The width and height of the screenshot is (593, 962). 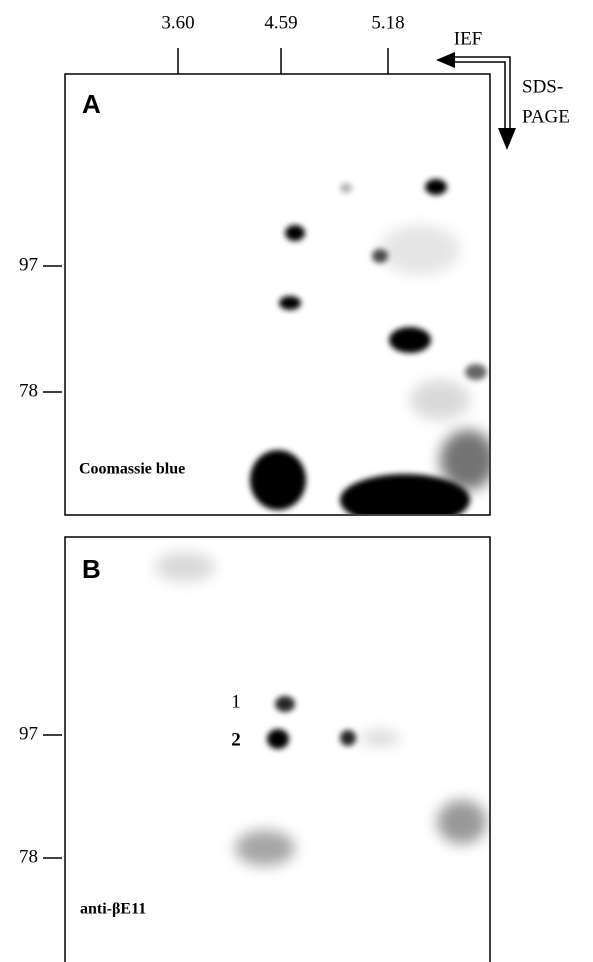 What do you see at coordinates (113, 909) in the screenshot?
I see `stain-label: anti-βE11` at bounding box center [113, 909].